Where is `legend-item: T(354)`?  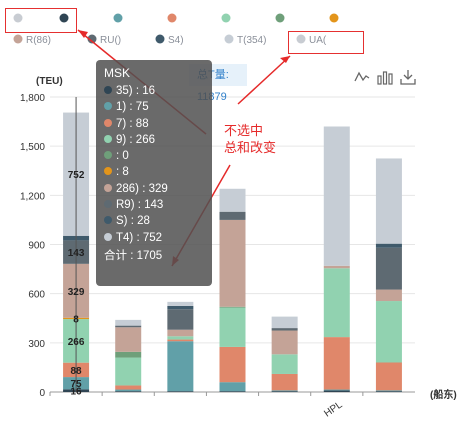 legend-item: T(354) is located at coordinates (245, 40).